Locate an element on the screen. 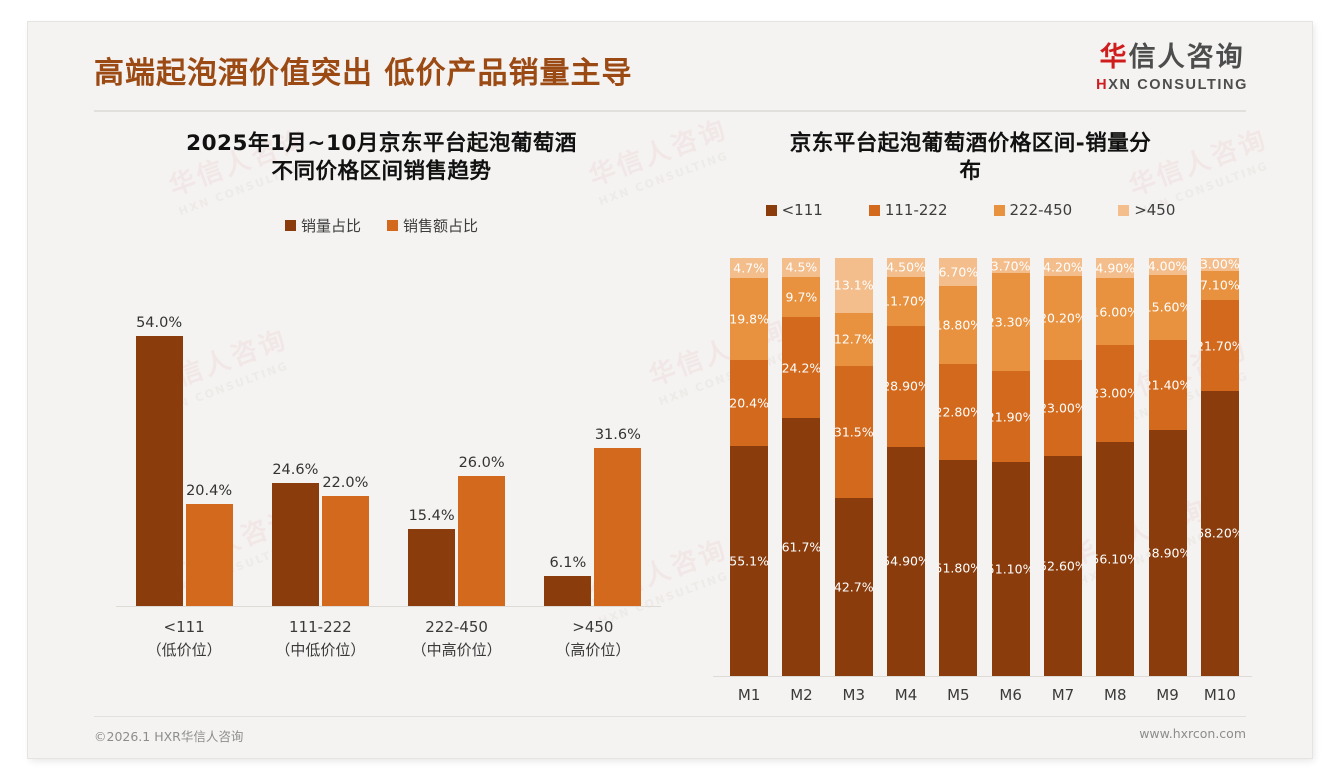 The image size is (1340, 780). stack-value-label: 56.10% is located at coordinates (1115, 559).